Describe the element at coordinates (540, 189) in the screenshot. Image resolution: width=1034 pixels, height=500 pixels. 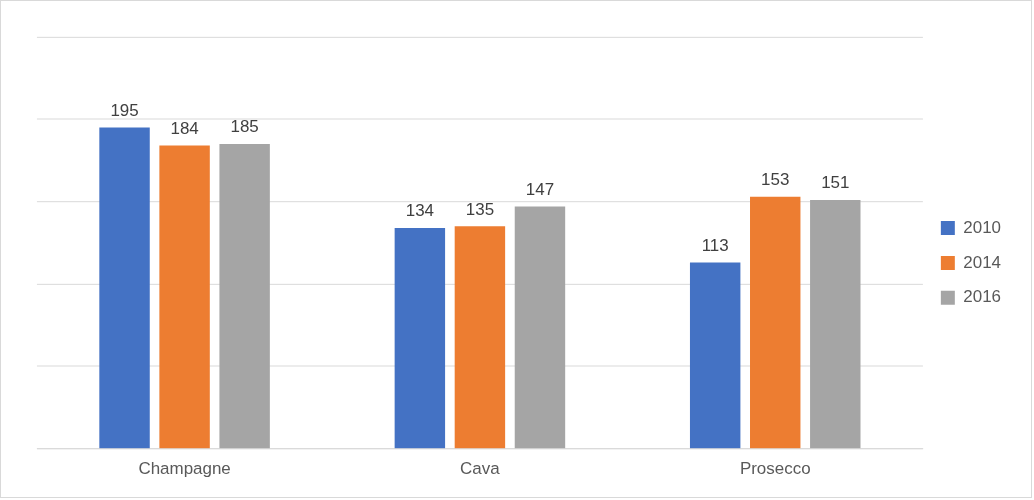
I see `data-label: 147` at that location.